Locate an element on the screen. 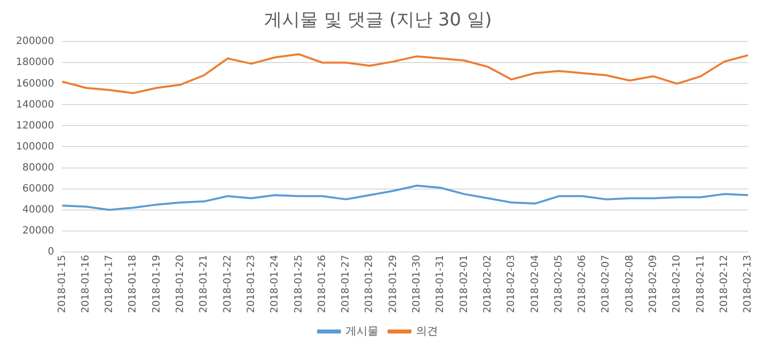  x-tick-label: 2018-02-13 is located at coordinates (748, 284).